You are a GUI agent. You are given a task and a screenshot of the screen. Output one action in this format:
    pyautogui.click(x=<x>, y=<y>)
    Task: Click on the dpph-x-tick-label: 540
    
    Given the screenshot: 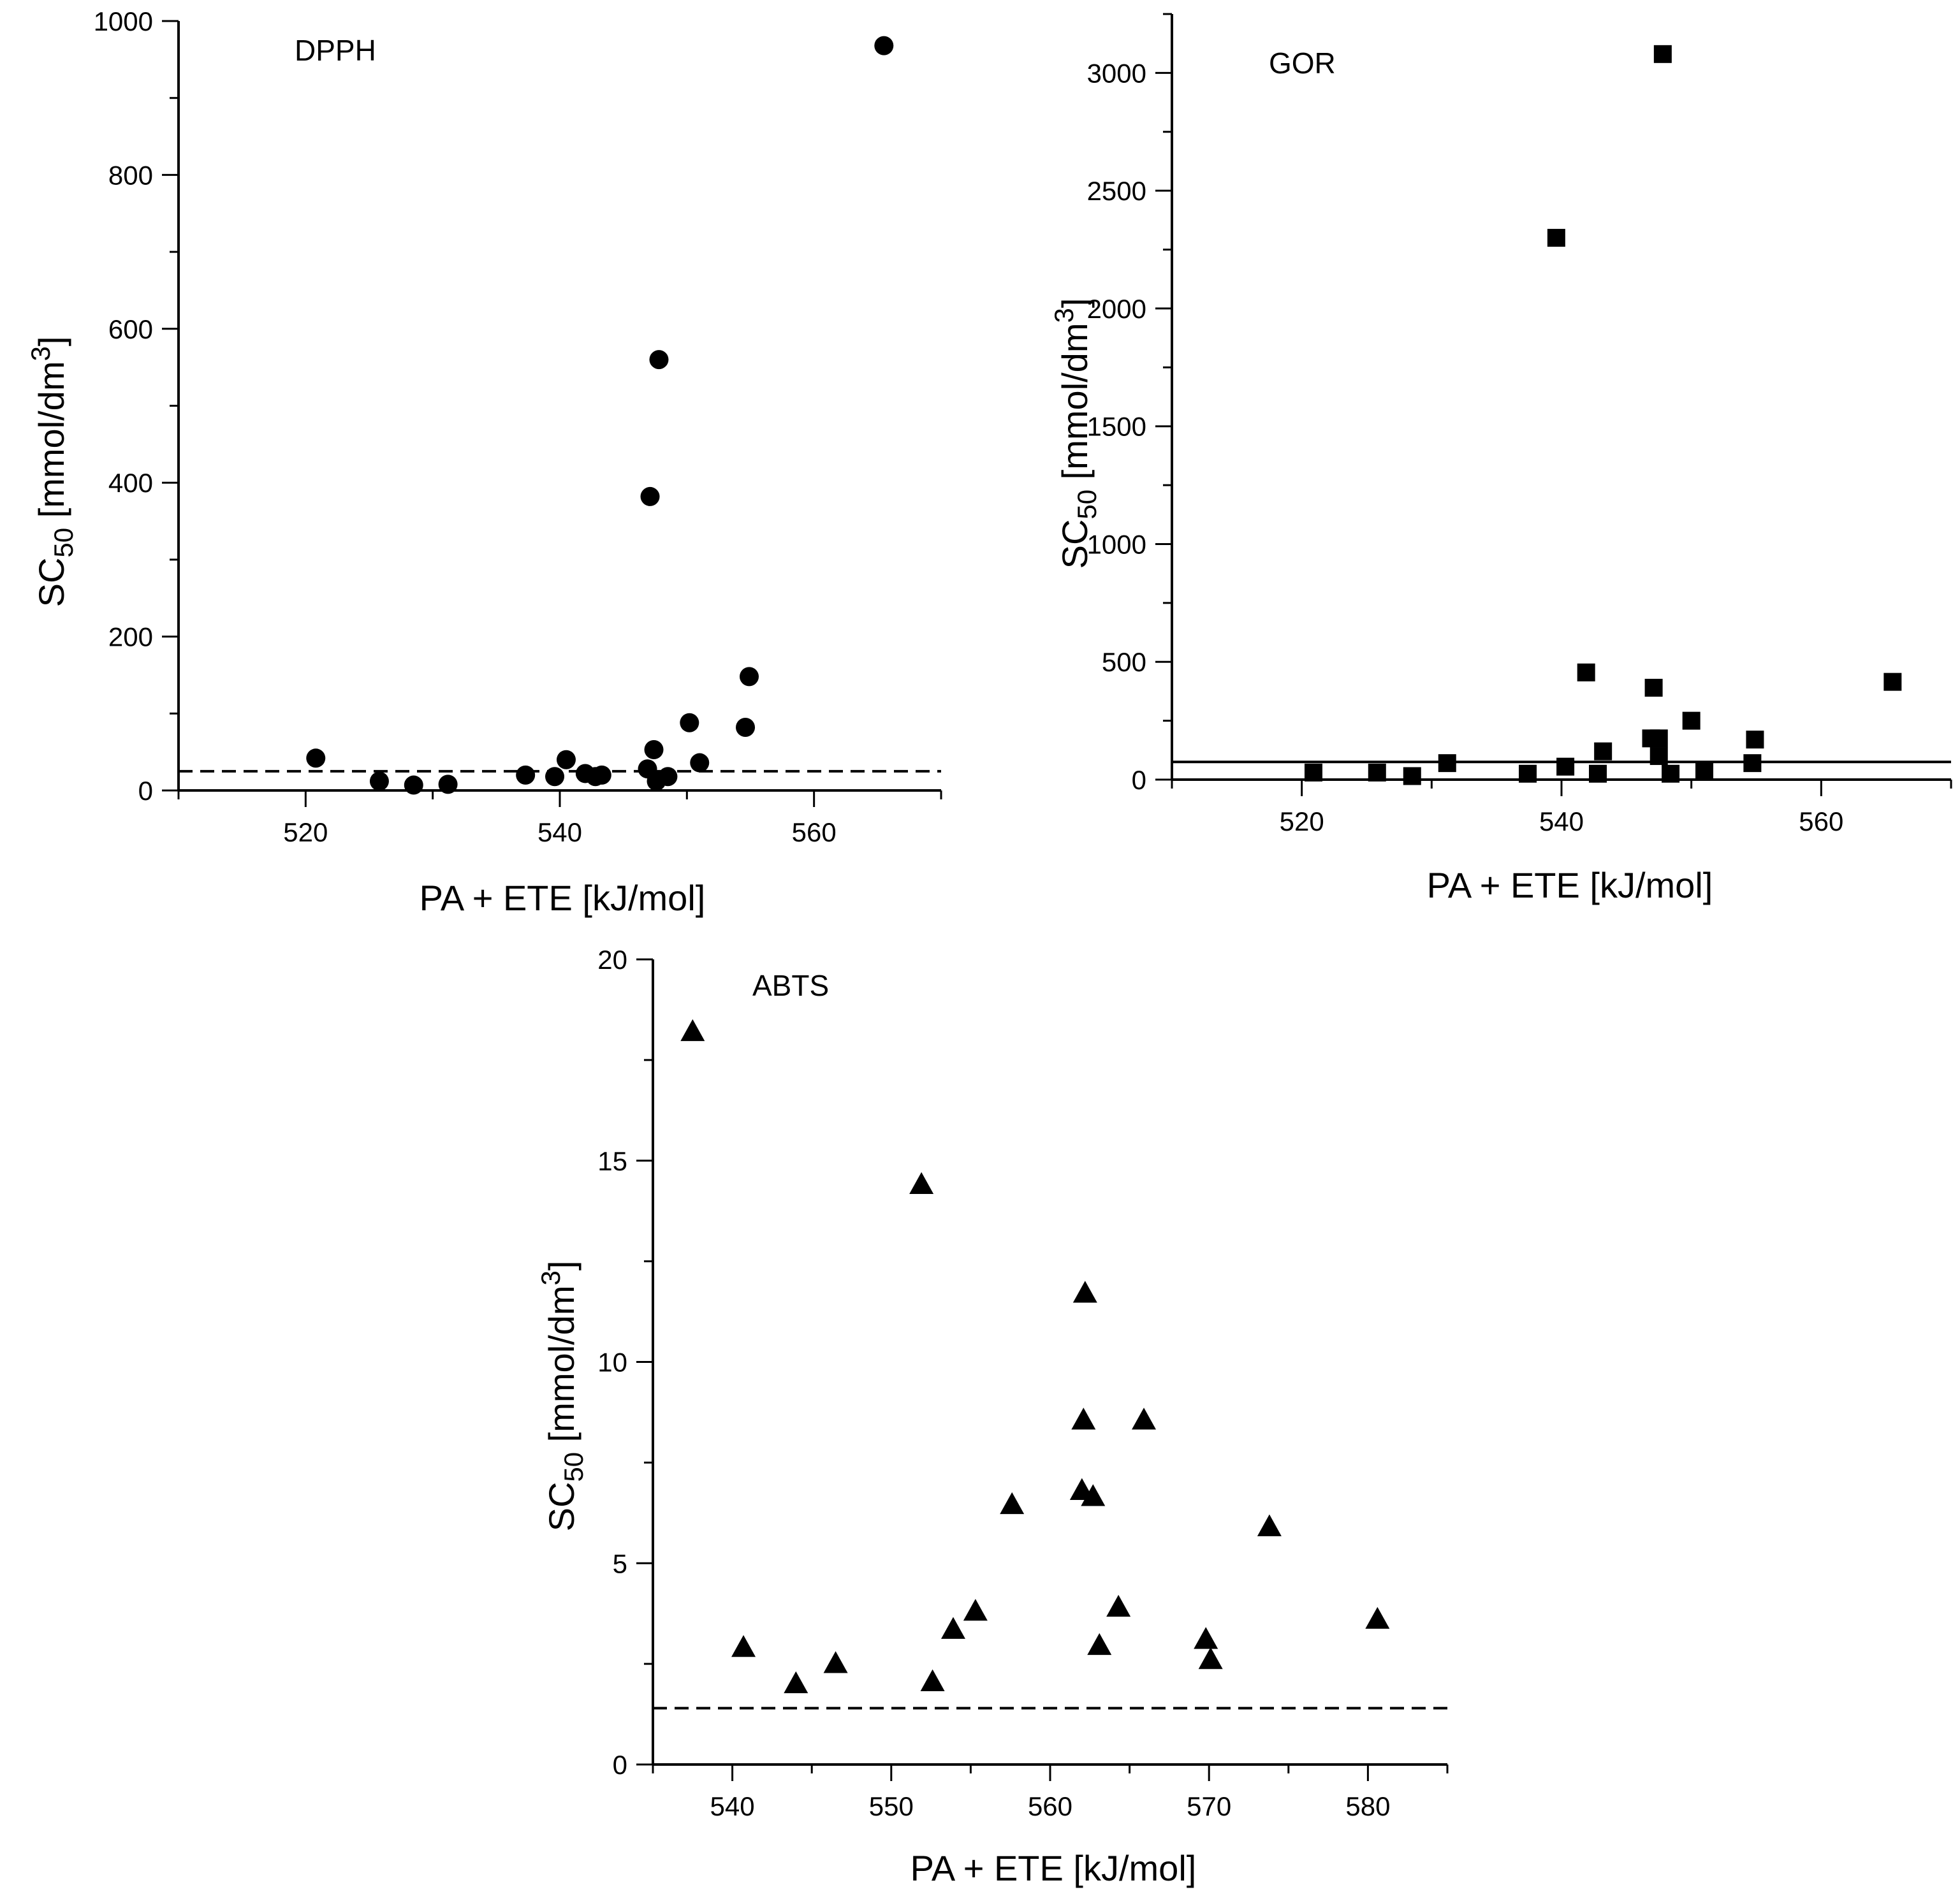 What is the action you would take?
    pyautogui.click(x=560, y=832)
    